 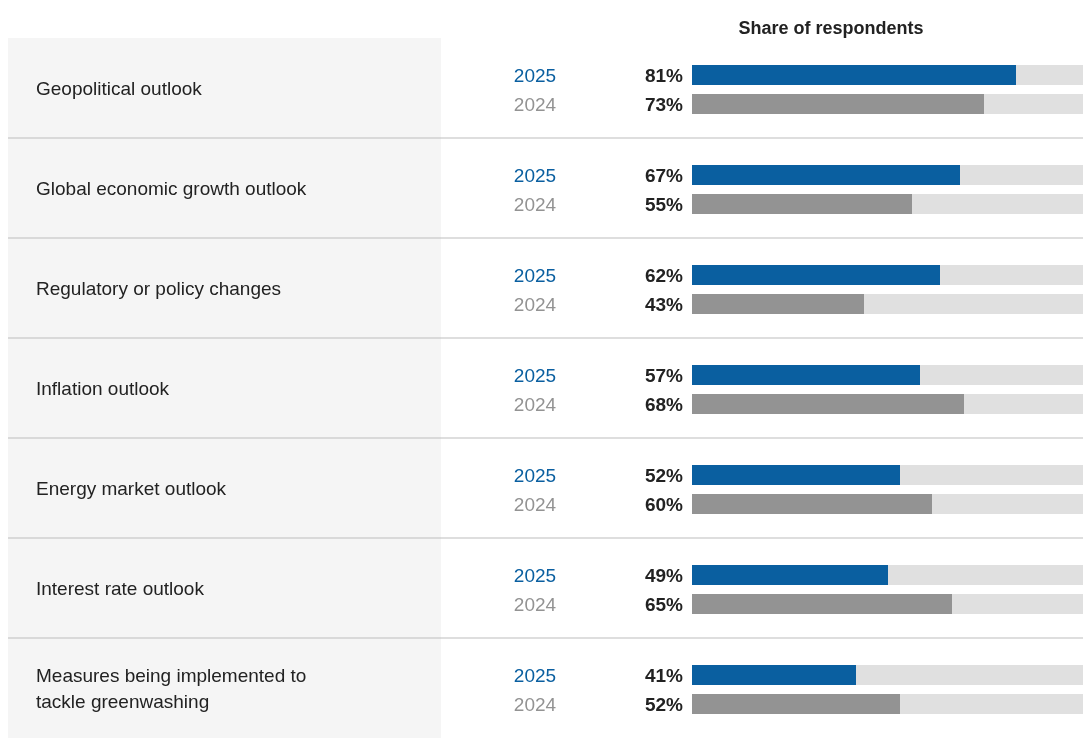 What do you see at coordinates (664, 504) in the screenshot?
I see `data-label: 60%` at bounding box center [664, 504].